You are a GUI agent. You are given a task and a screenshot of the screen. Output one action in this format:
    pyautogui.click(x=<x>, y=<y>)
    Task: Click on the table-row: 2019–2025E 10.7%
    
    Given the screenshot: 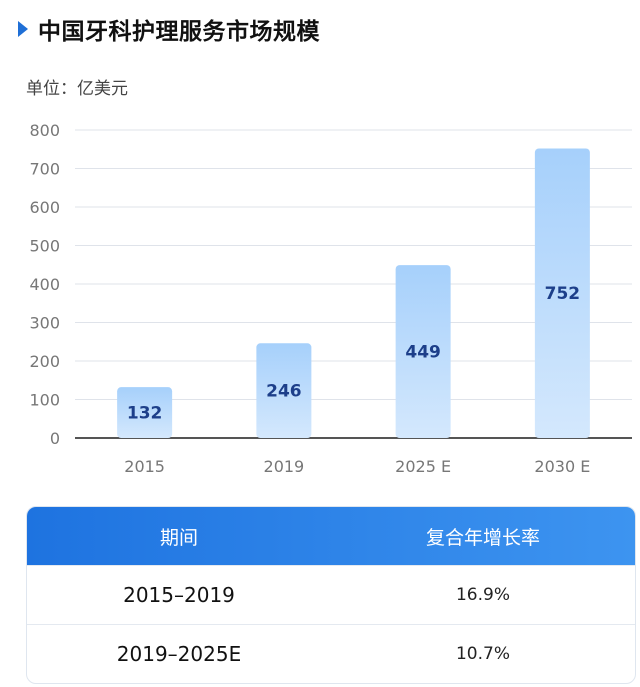 What is the action you would take?
    pyautogui.click(x=331, y=653)
    